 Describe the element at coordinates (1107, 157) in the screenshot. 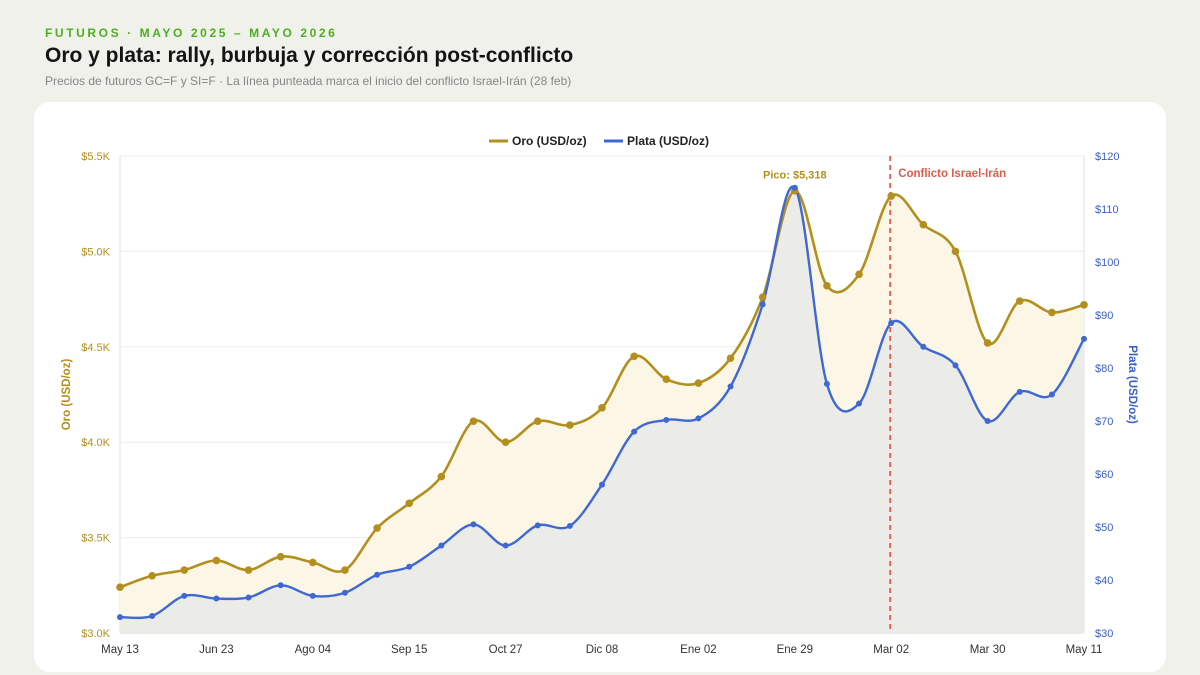

I see `y-right-tick-label: $120` at that location.